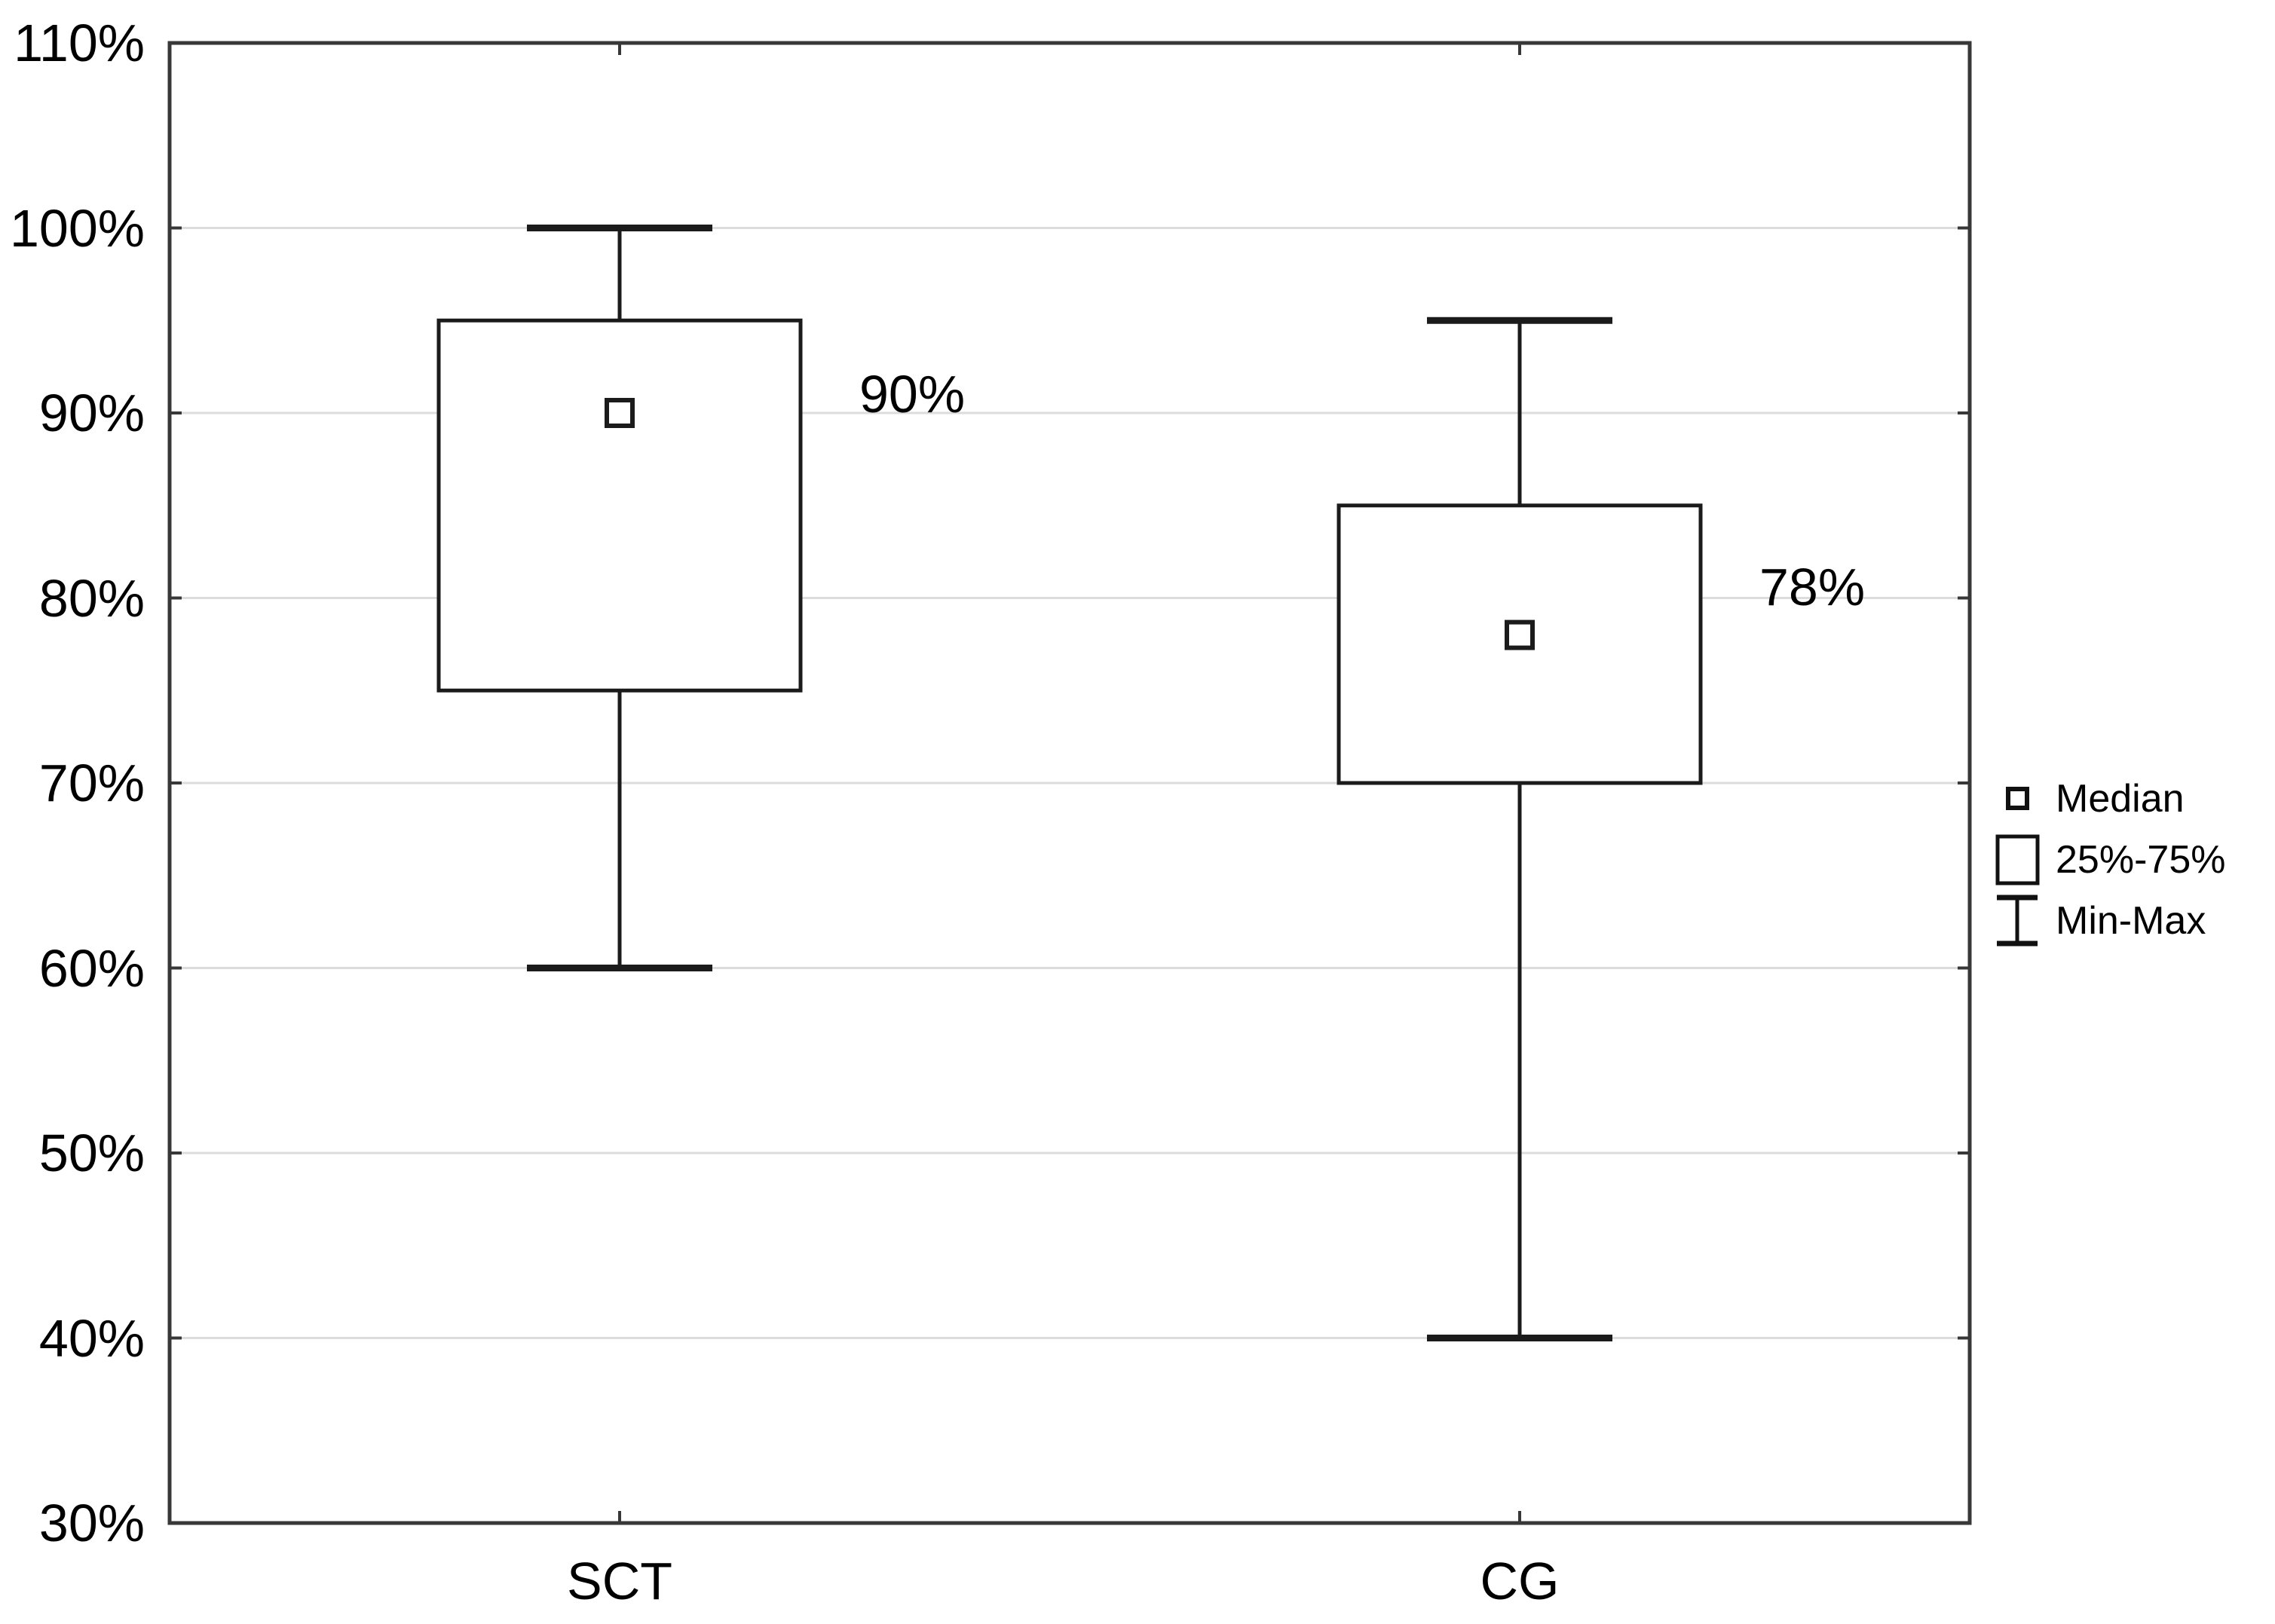 The height and width of the screenshot is (1624, 2275). I want to click on legend-label-iqr: 25%-75%, so click(2141, 860).